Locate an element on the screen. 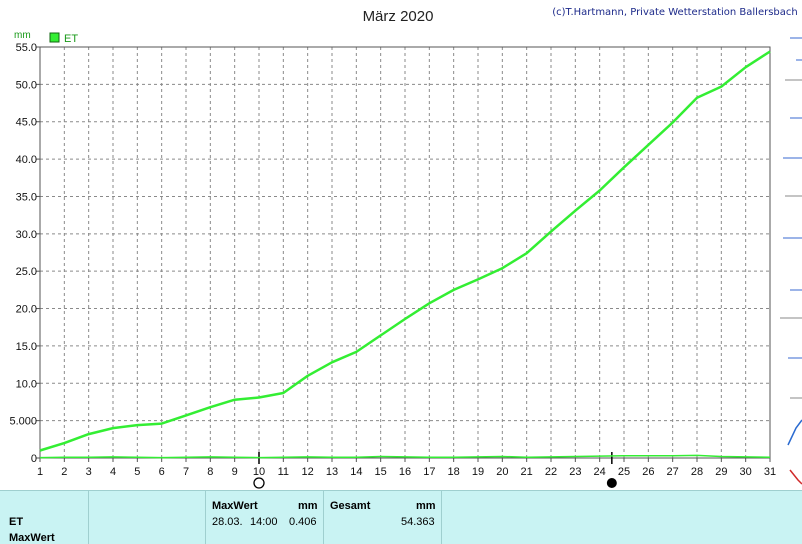 The width and height of the screenshot is (802, 544). legend-swatch-et is located at coordinates (54, 37).